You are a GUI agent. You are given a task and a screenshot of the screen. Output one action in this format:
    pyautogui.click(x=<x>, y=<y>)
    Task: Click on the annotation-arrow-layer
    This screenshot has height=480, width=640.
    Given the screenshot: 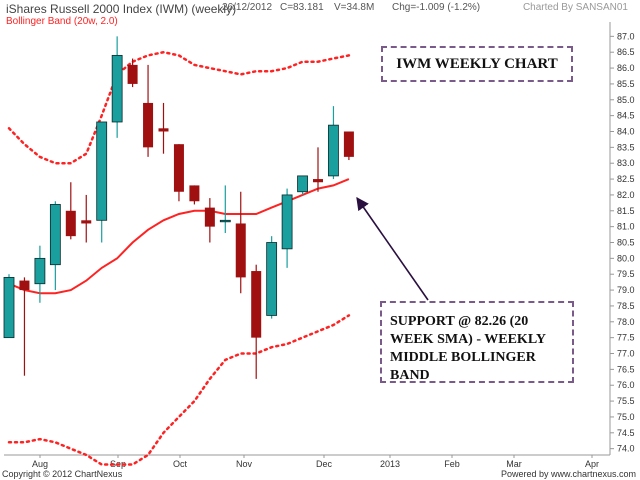 What is the action you would take?
    pyautogui.click(x=392, y=248)
    